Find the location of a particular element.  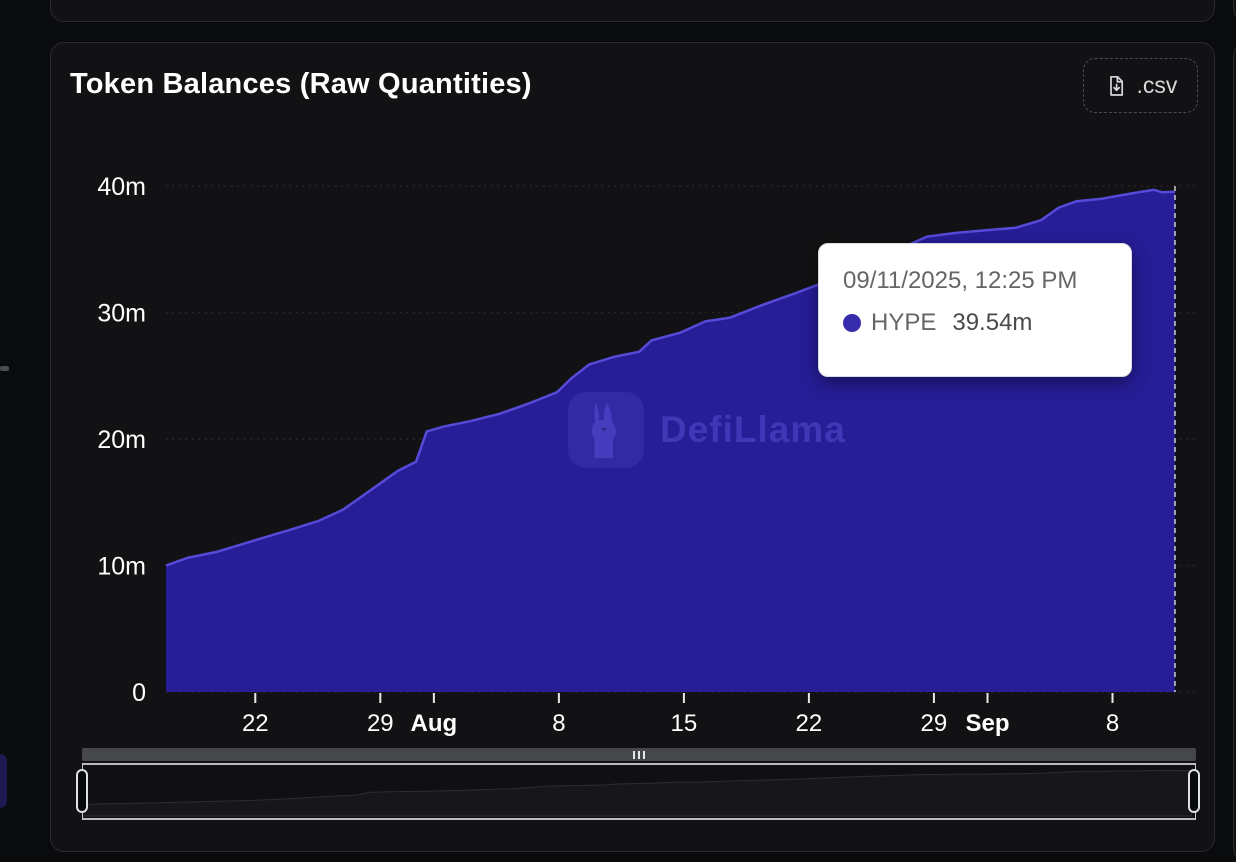

csv-button-label: .csv is located at coordinates (1157, 85).